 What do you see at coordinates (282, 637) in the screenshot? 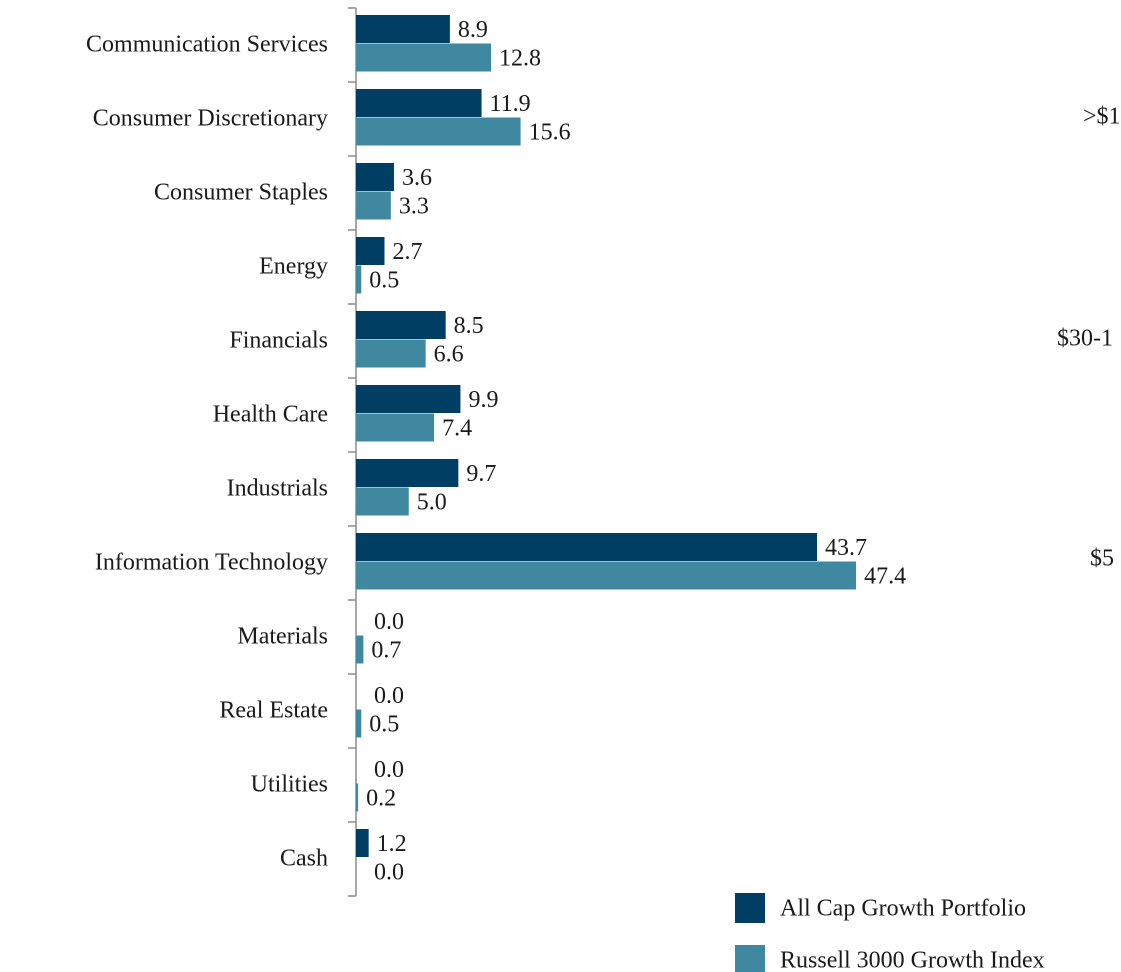
I see `category-label: Materials` at bounding box center [282, 637].